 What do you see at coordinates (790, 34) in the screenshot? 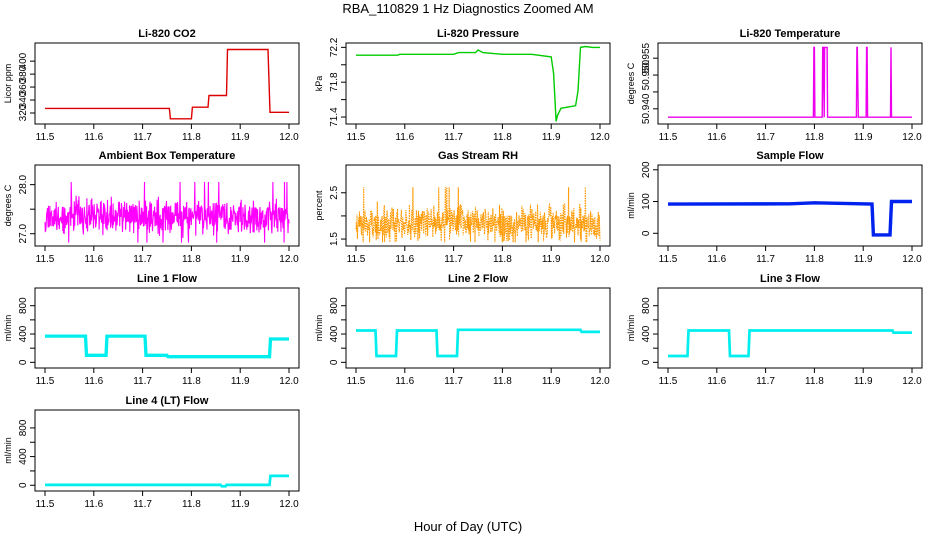
I see `panel-title: Li-820 Temperature` at bounding box center [790, 34].